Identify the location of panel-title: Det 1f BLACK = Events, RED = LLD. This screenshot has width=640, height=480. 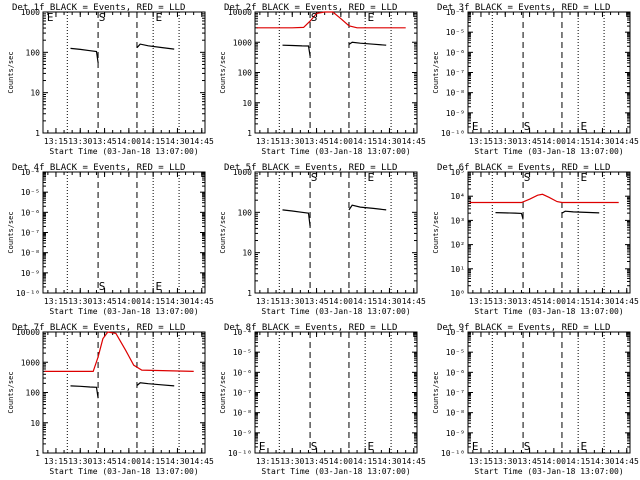
(98, 8).